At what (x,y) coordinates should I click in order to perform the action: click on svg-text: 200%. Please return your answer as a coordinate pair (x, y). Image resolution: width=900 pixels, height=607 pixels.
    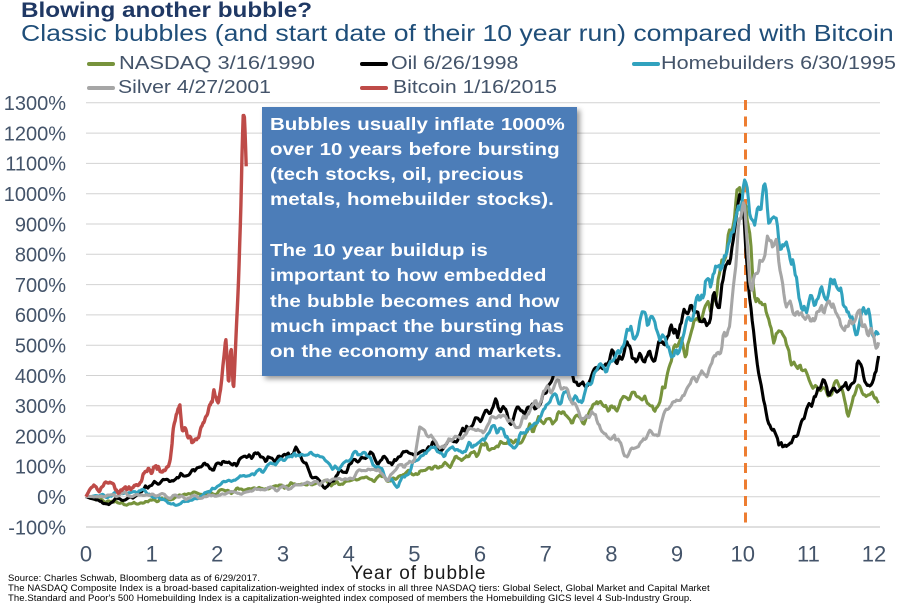
    Looking at the image, I should click on (40, 437).